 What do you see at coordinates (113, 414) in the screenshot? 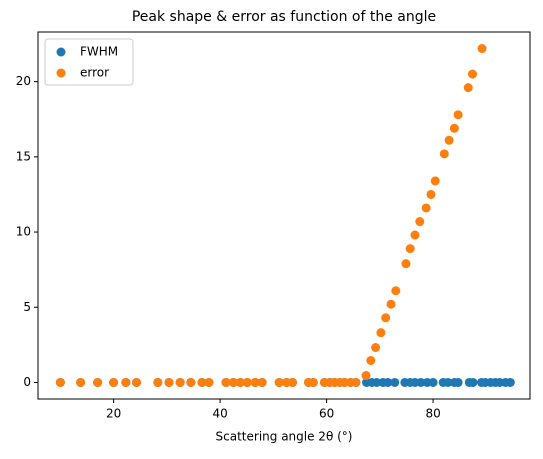
I see `x-tick-label: 20` at bounding box center [113, 414].